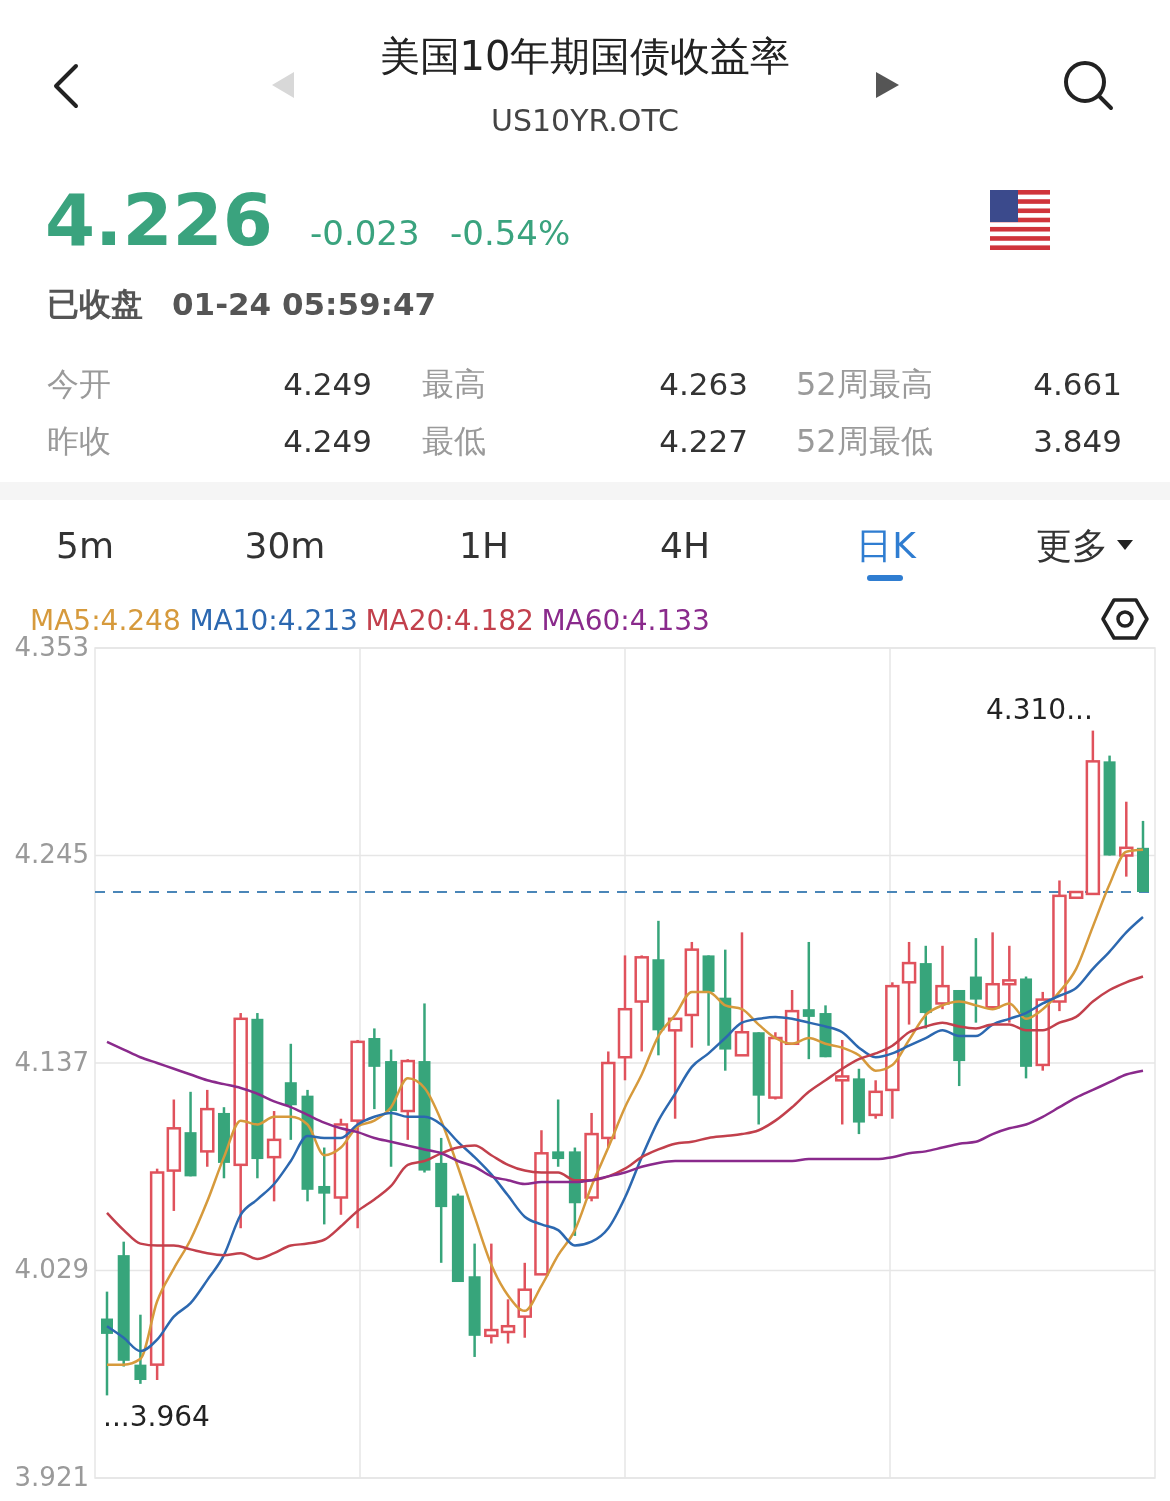 This screenshot has height=1501, width=1170. I want to click on text: 3.849, so click(1077, 441).